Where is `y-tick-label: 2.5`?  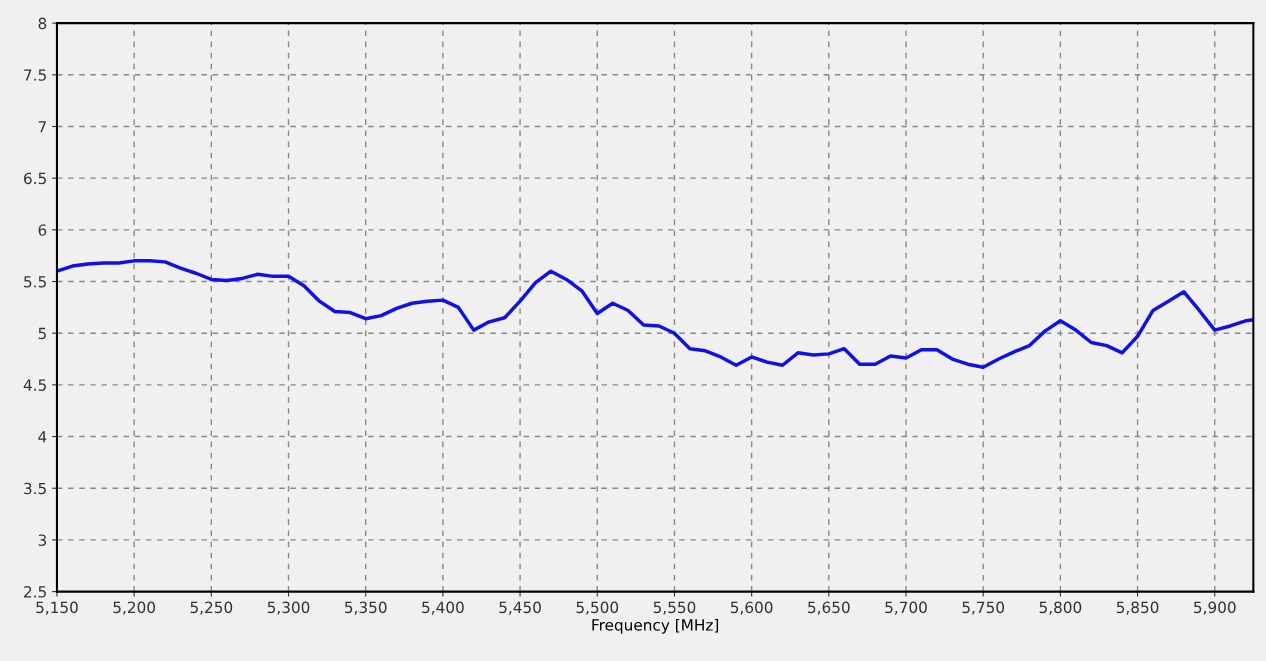
y-tick-label: 2.5 is located at coordinates (35, 592).